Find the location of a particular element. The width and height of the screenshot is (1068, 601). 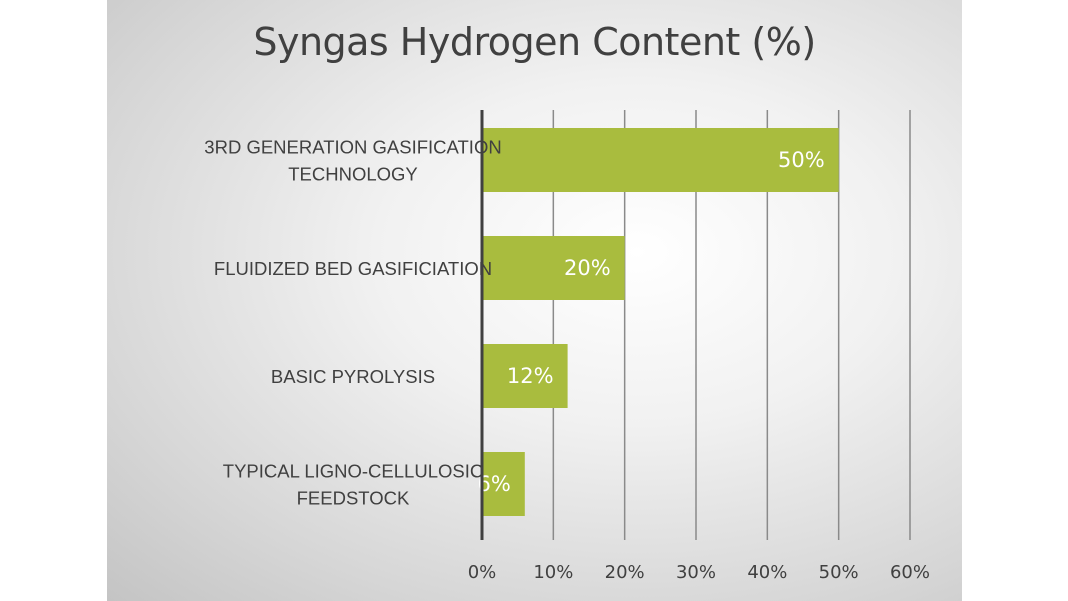

x-tick-label-30: 30% is located at coordinates (696, 572).